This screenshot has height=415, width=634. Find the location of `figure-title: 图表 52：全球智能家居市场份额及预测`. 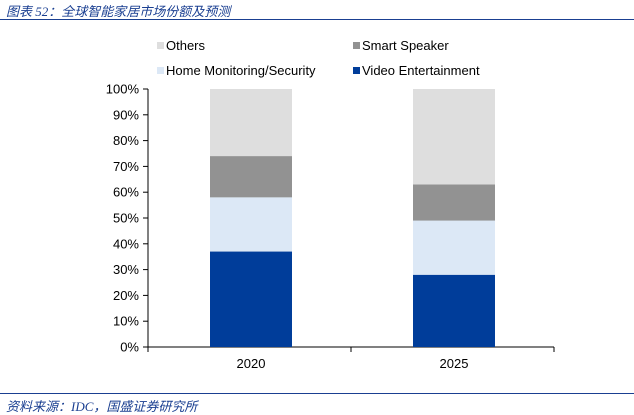

figure-title: 图表 52：全球智能家居市场份额及预测 is located at coordinates (118, 11).